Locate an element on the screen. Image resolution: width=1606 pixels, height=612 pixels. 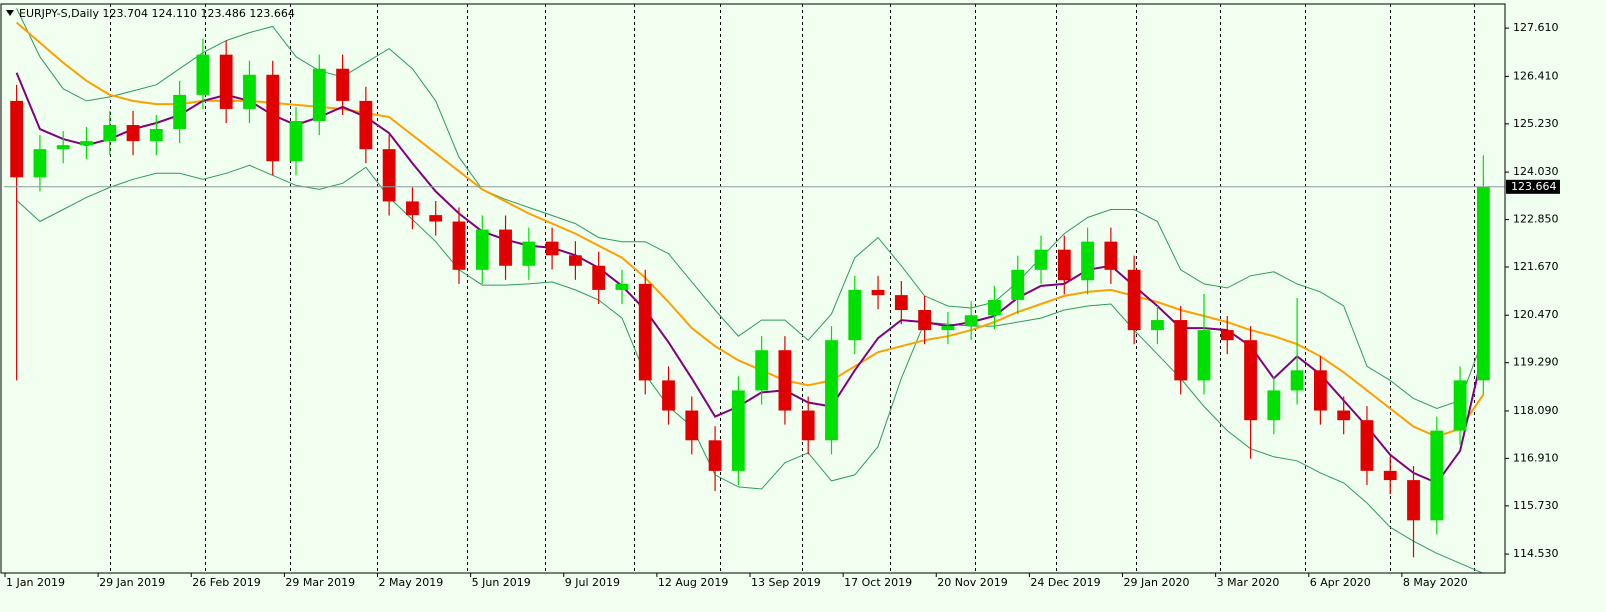
y-tick-label: 116.910 is located at coordinates (1536, 457).